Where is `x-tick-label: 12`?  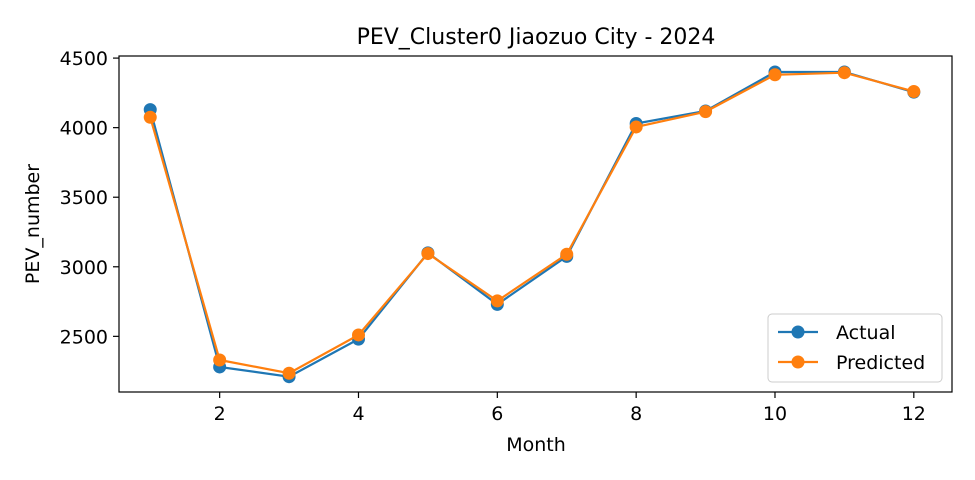 x-tick-label: 12 is located at coordinates (914, 414).